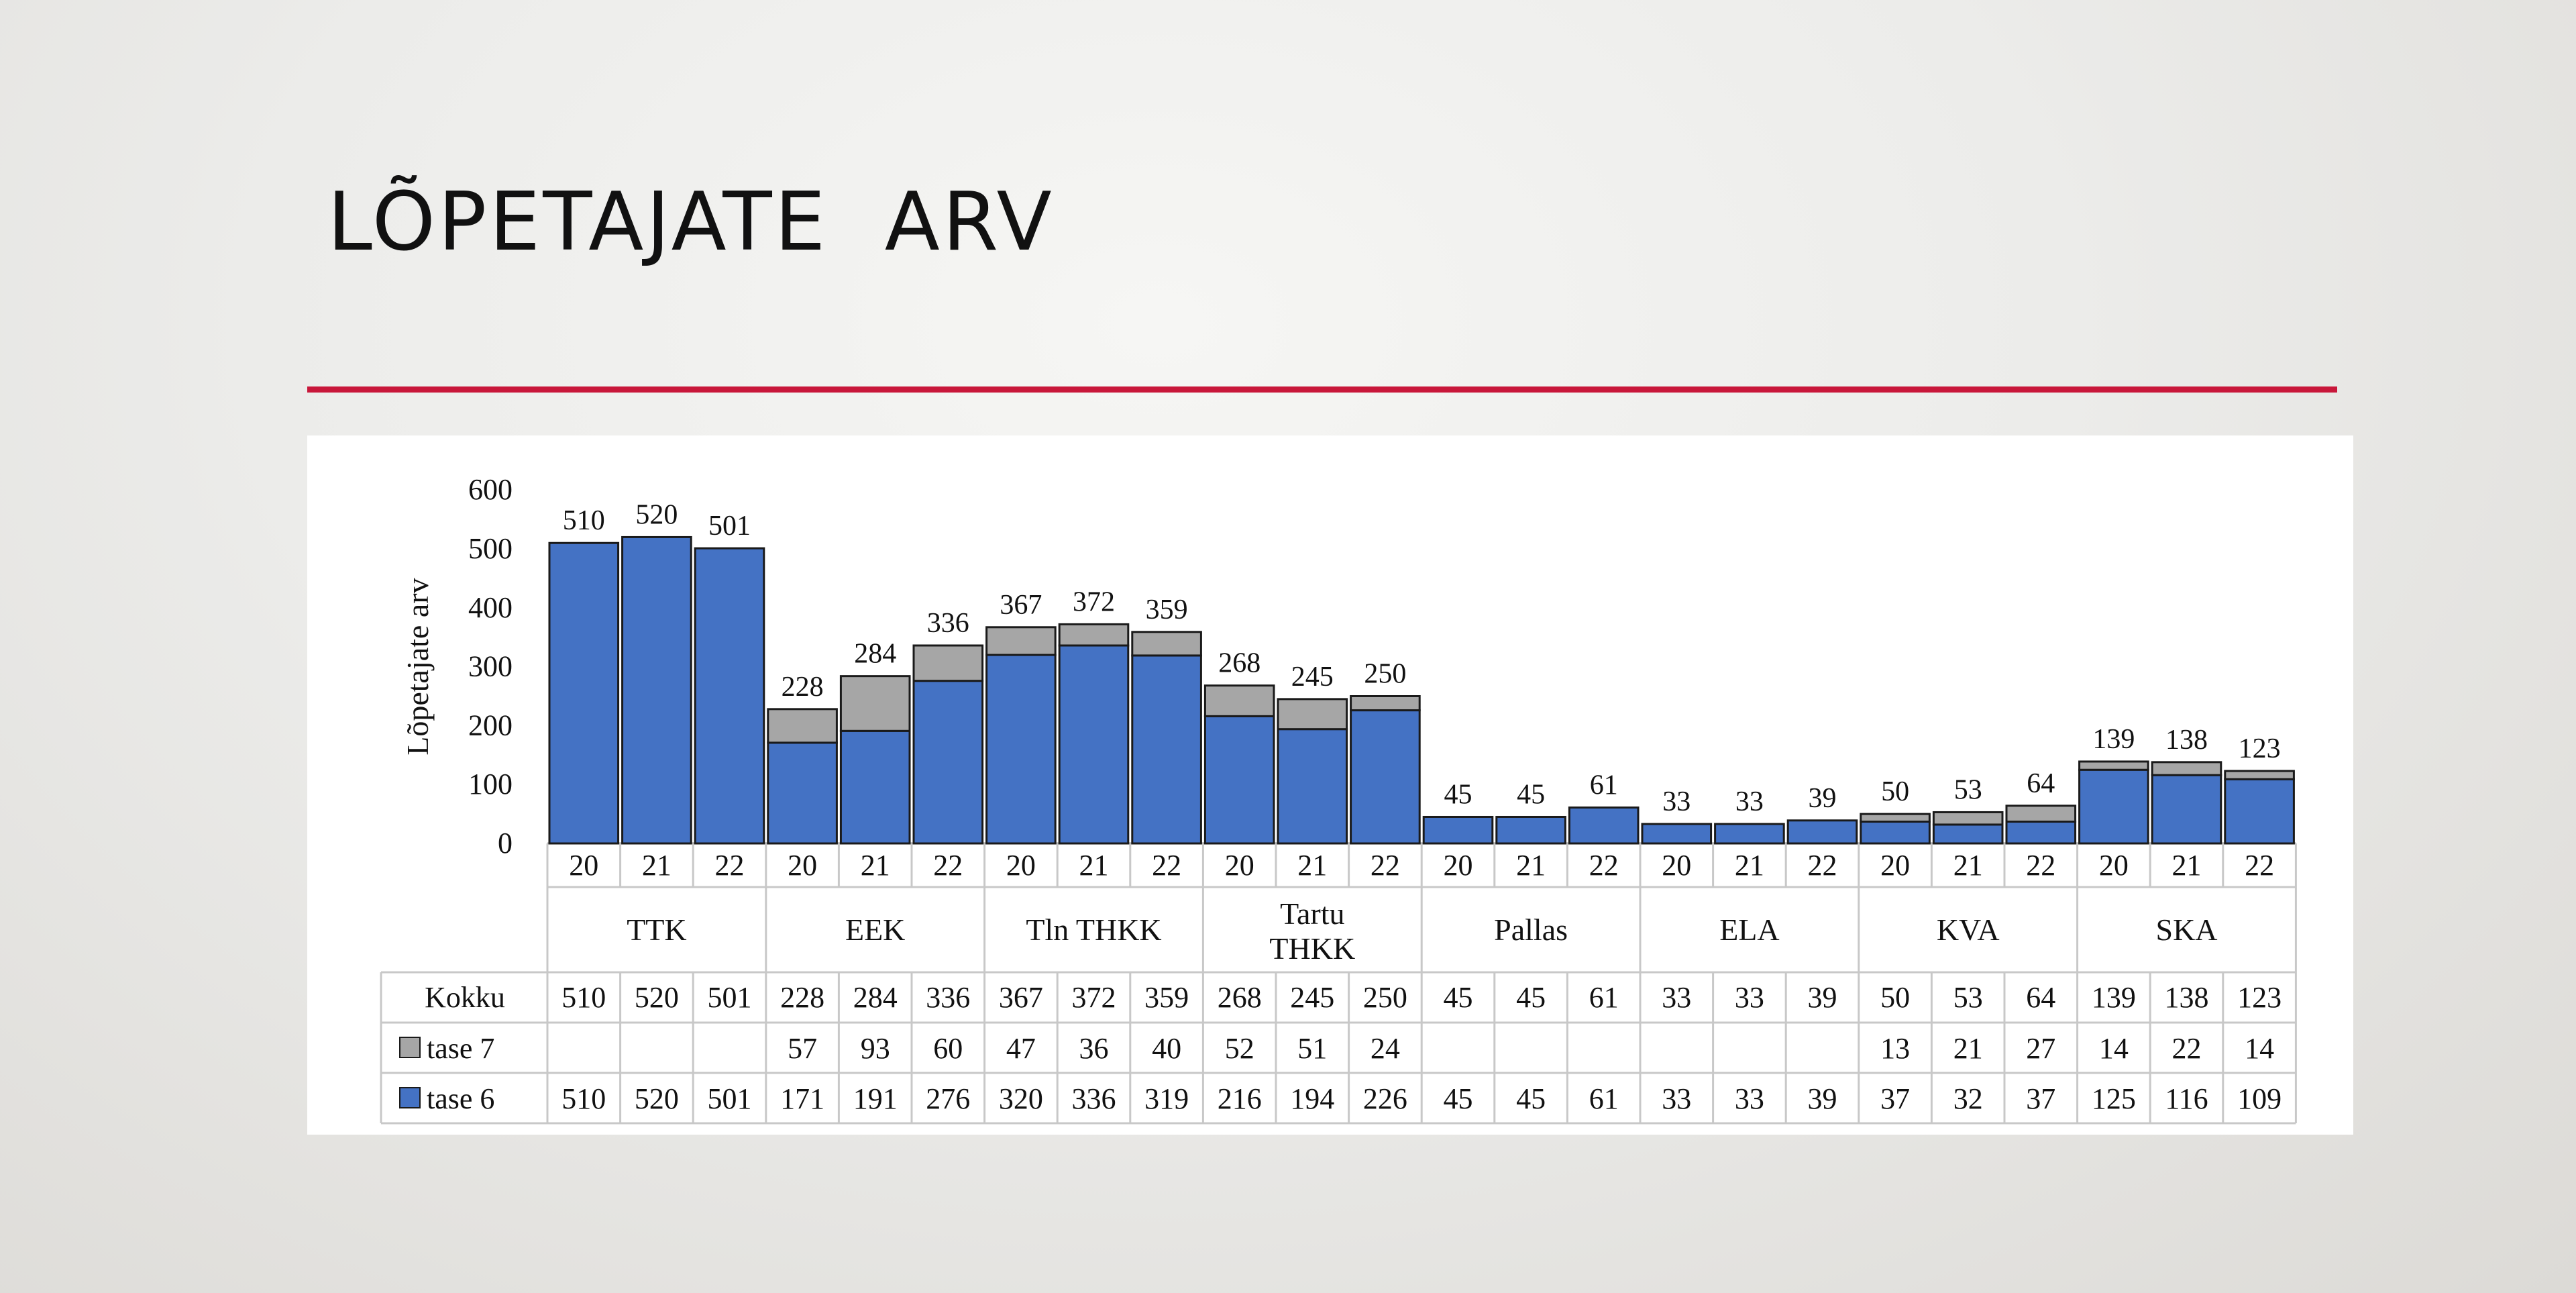 The width and height of the screenshot is (2576, 1293). I want to click on table-cell: 61, so click(1604, 997).